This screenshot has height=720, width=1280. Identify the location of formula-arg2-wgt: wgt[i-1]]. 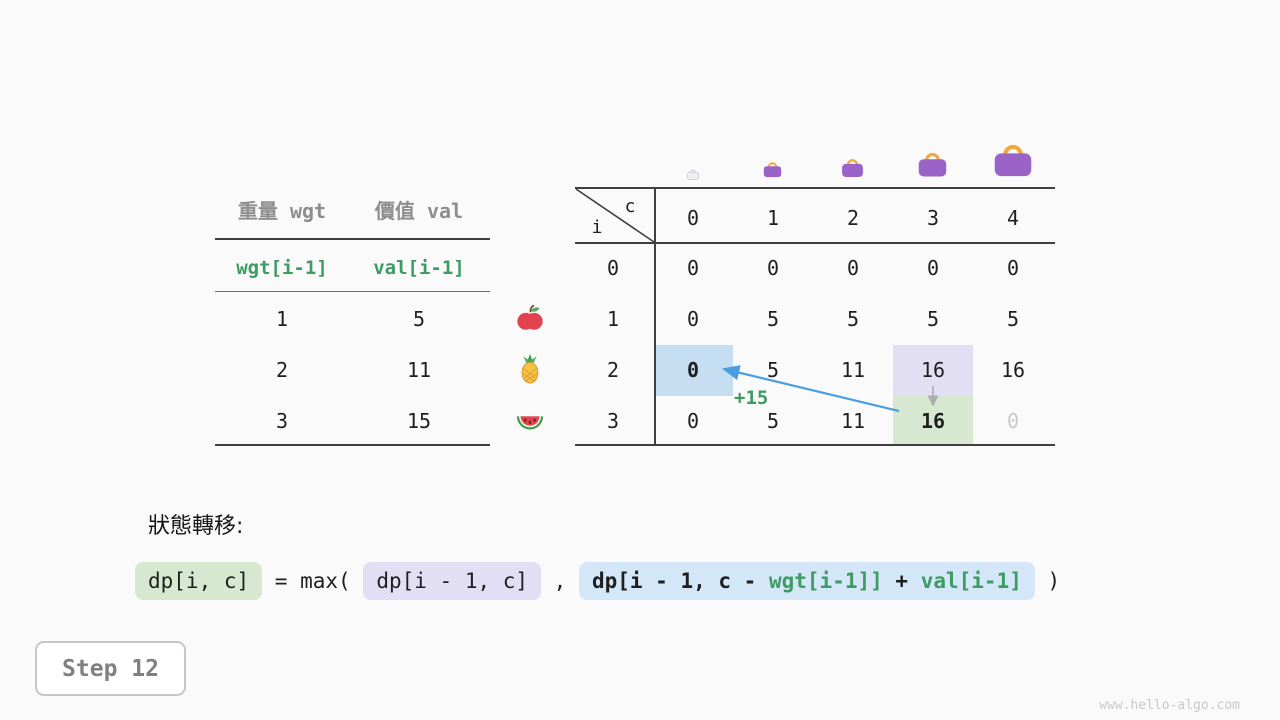
(825, 581).